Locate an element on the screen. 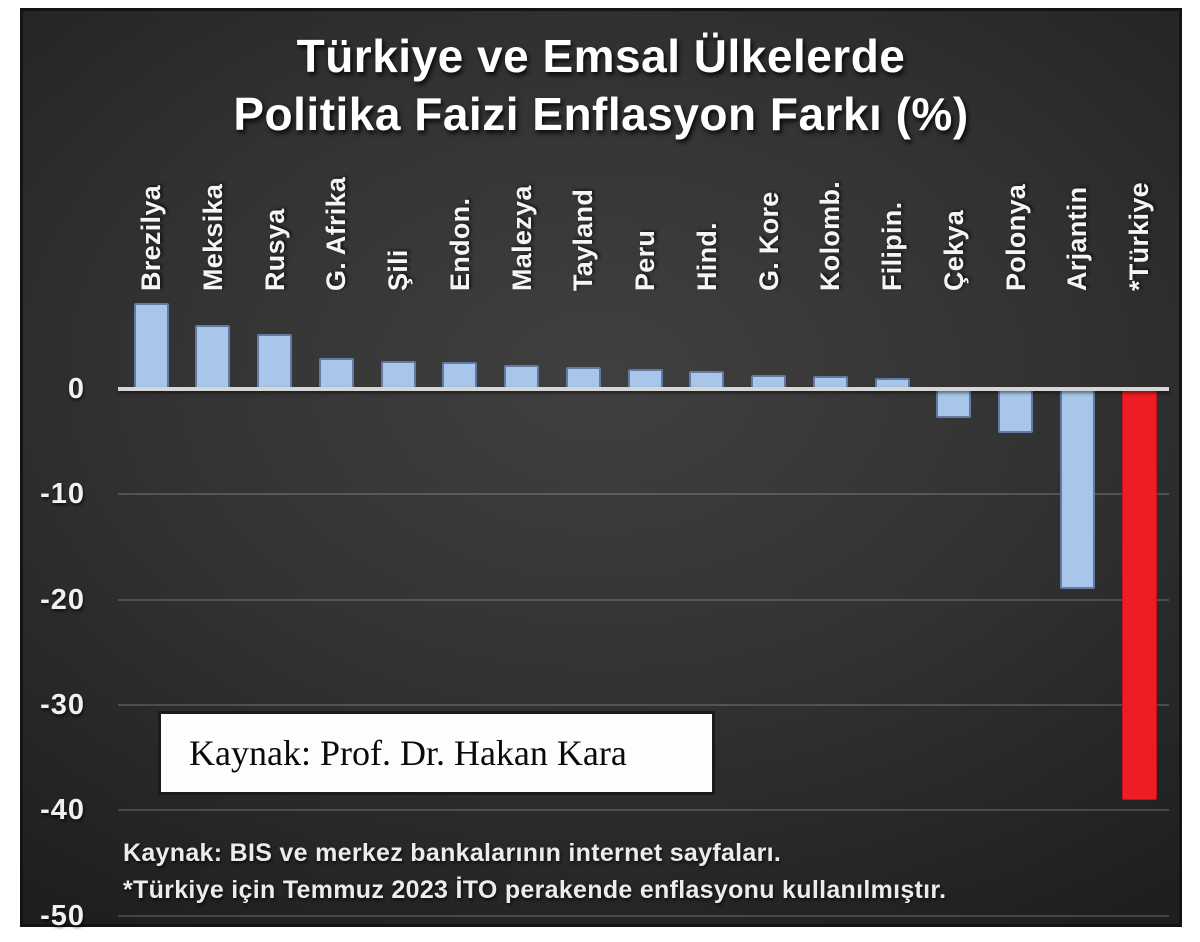 Image resolution: width=1200 pixels, height=942 pixels. gridline--40 is located at coordinates (643, 810).